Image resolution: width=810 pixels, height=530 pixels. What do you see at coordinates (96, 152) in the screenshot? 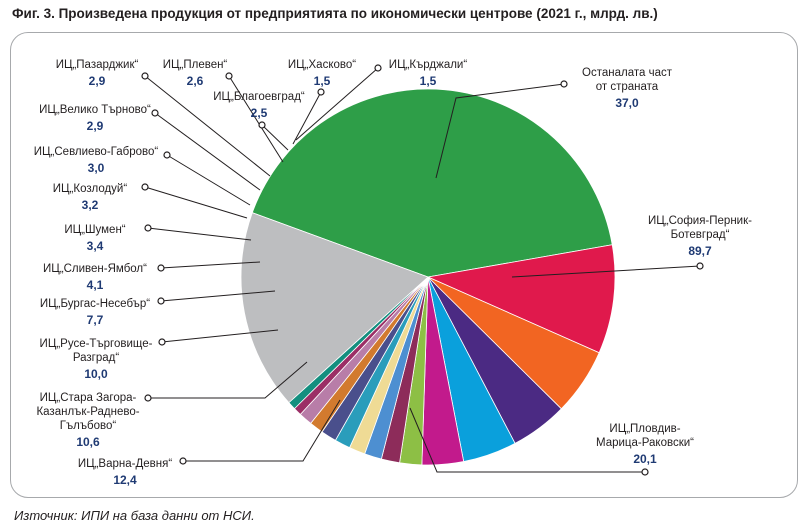
I see `slice-label: ИЦ„Севлиево-Габрово“` at bounding box center [96, 152].